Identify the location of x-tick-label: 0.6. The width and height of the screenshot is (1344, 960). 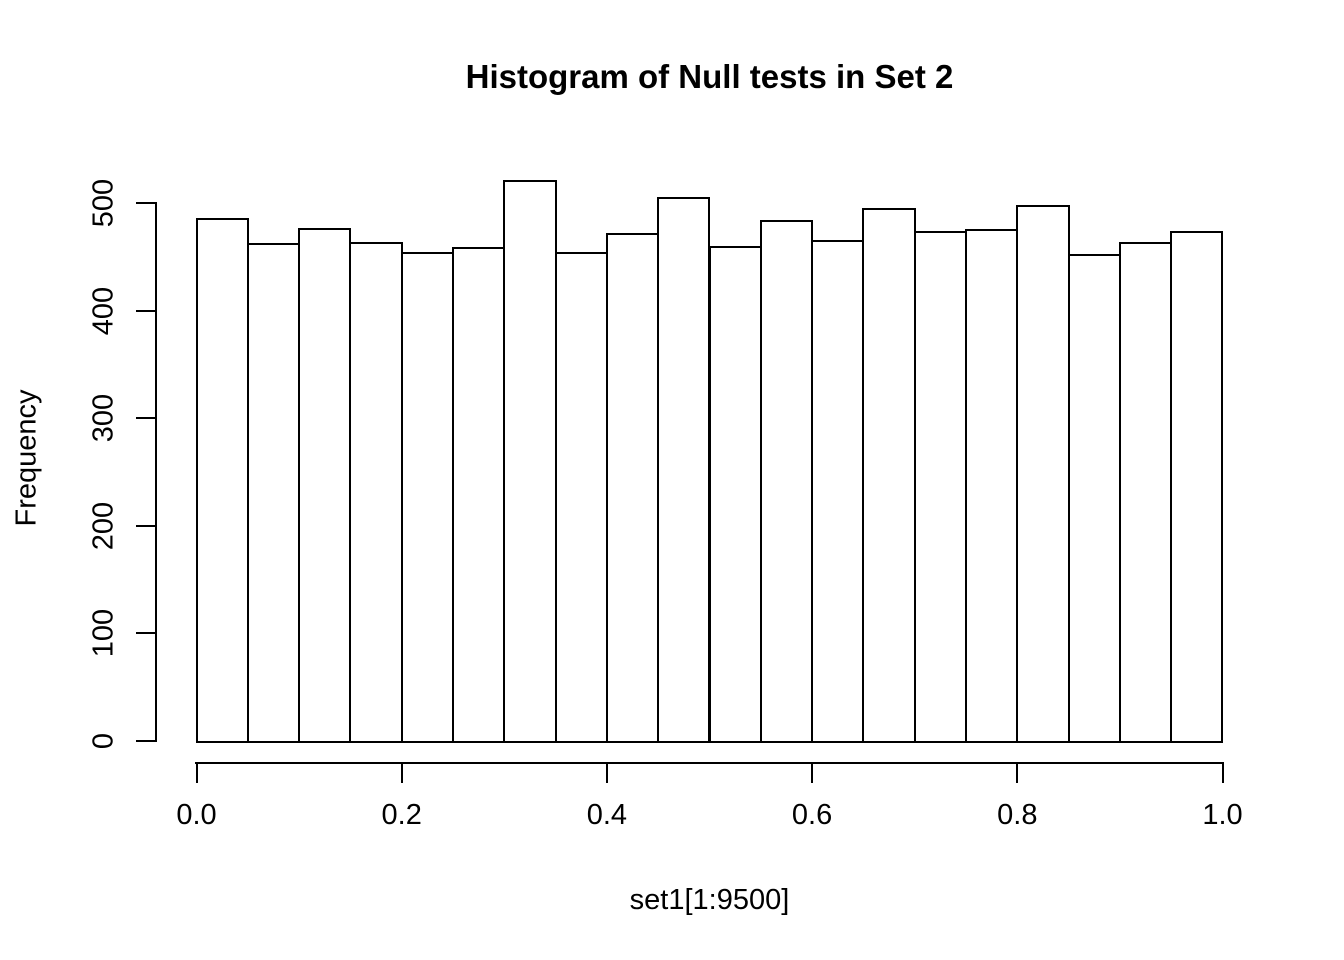
(812, 815).